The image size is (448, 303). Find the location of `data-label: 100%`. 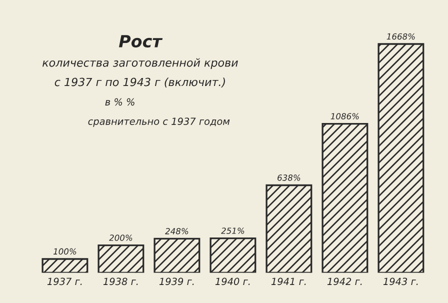

data-label: 100% is located at coordinates (64, 251).